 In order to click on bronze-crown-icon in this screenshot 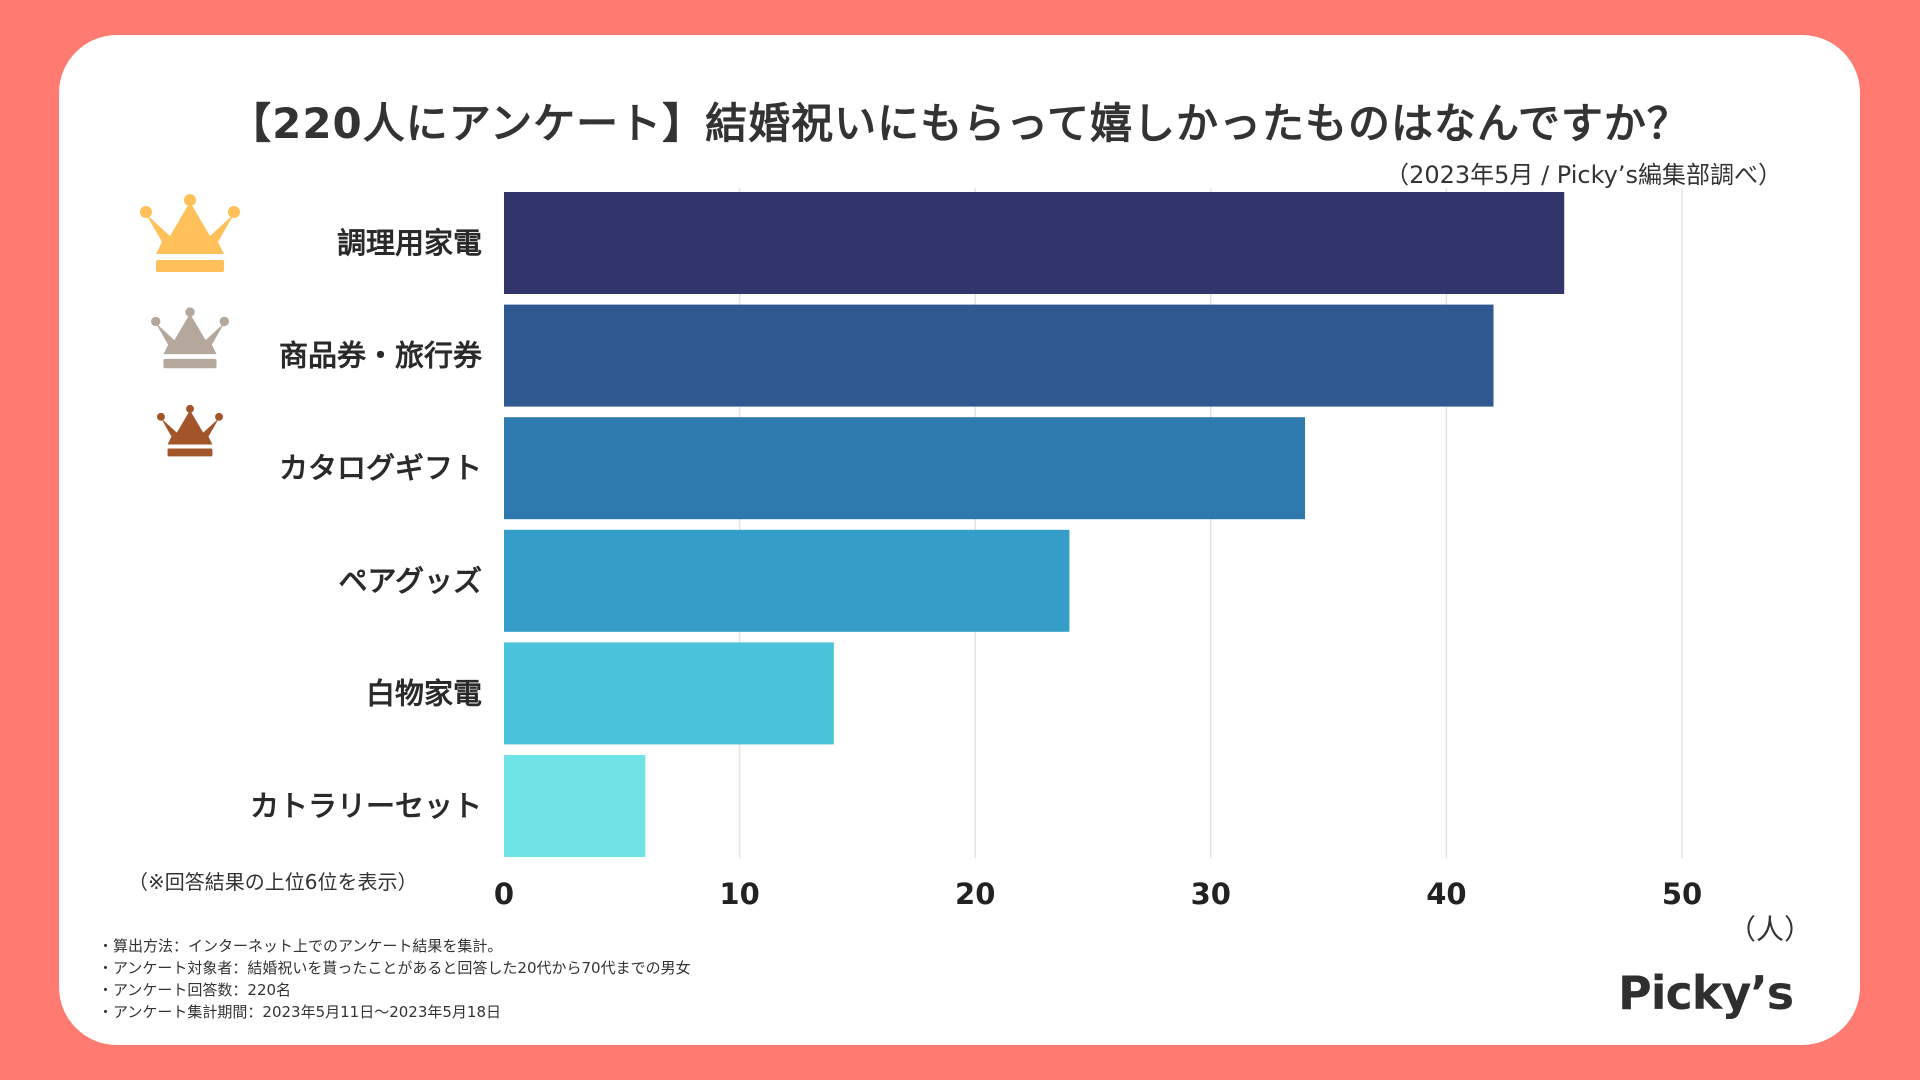, I will do `click(190, 430)`.